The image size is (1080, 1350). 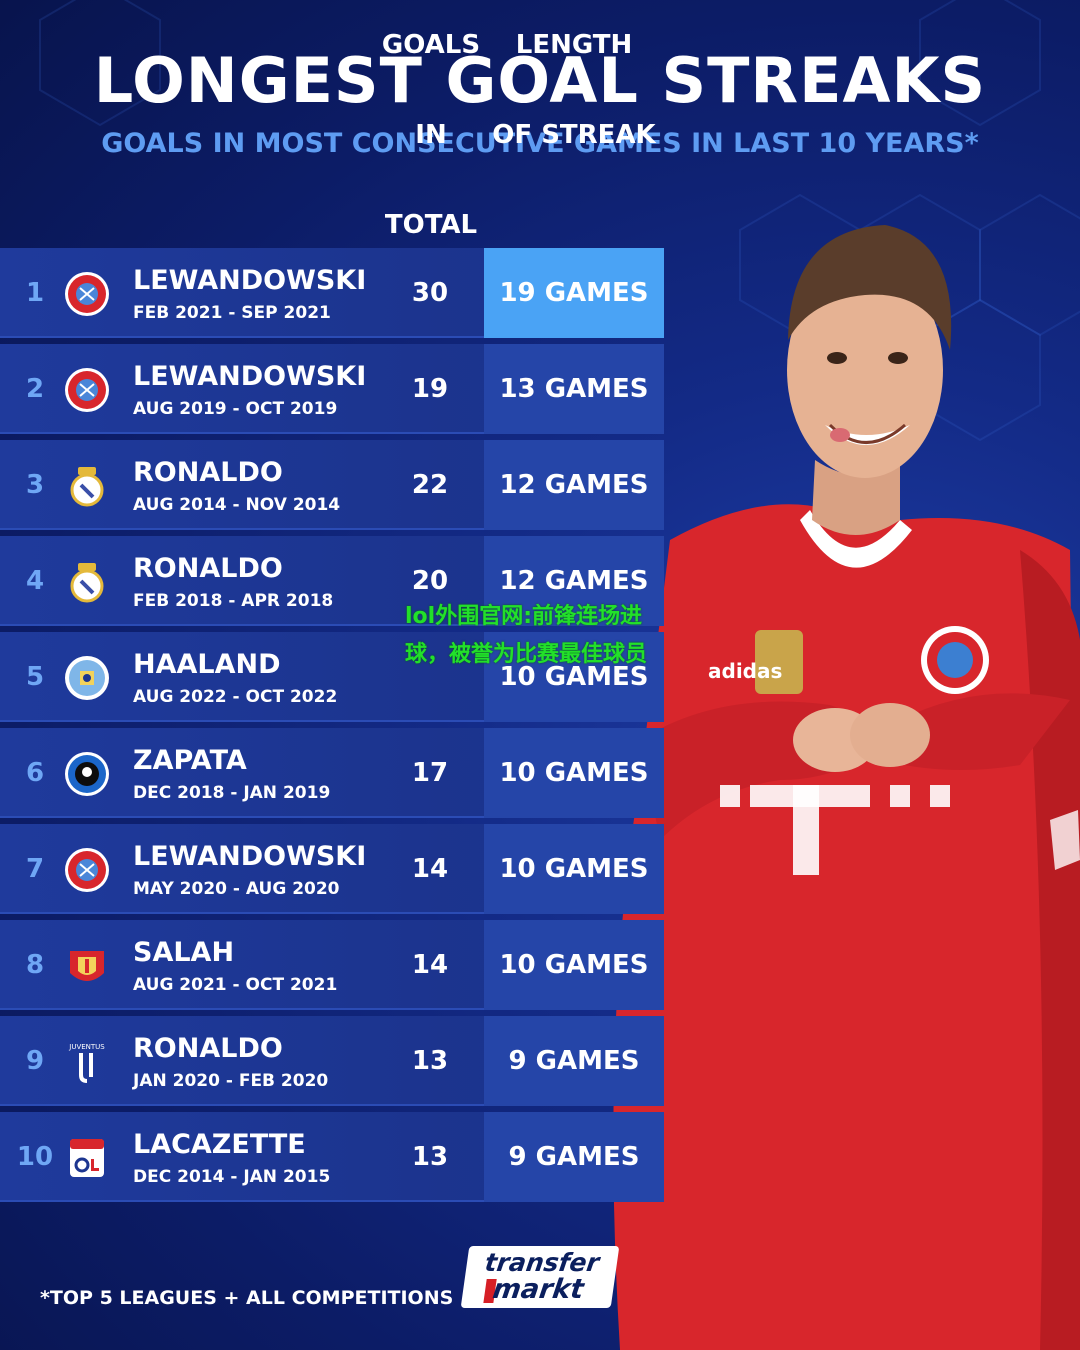 I want to click on rank-number: 8, so click(x=35, y=965).